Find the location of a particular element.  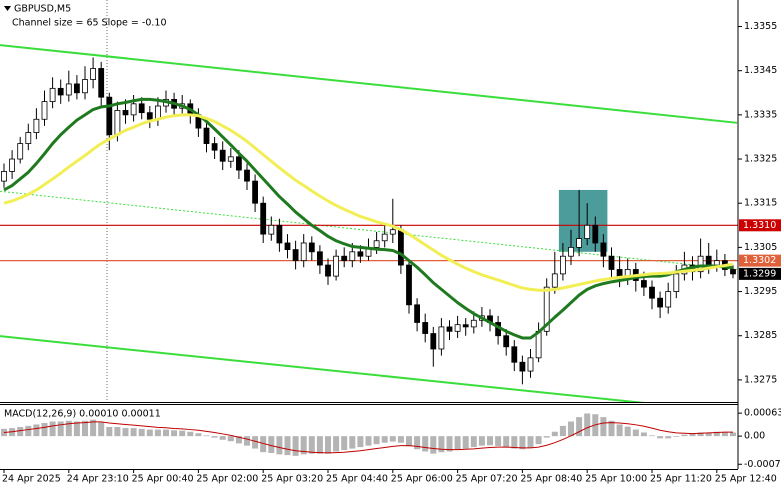

x-tick-label: 25 Apr 12:40 is located at coordinates (746, 479).